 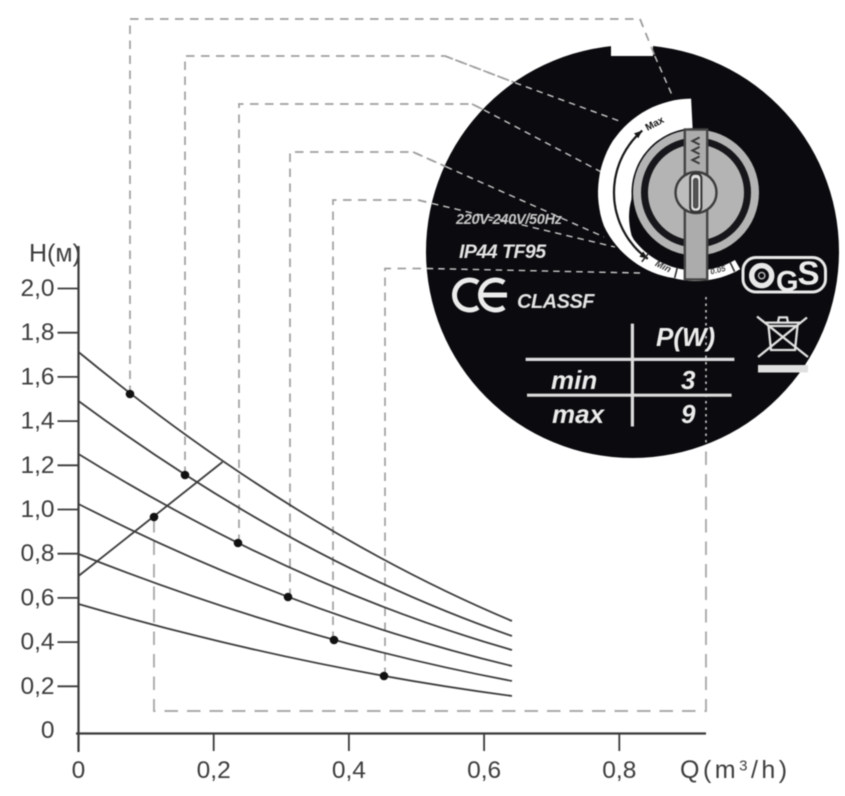 I want to click on svg-text: Q(m3/h), so click(x=735, y=770).